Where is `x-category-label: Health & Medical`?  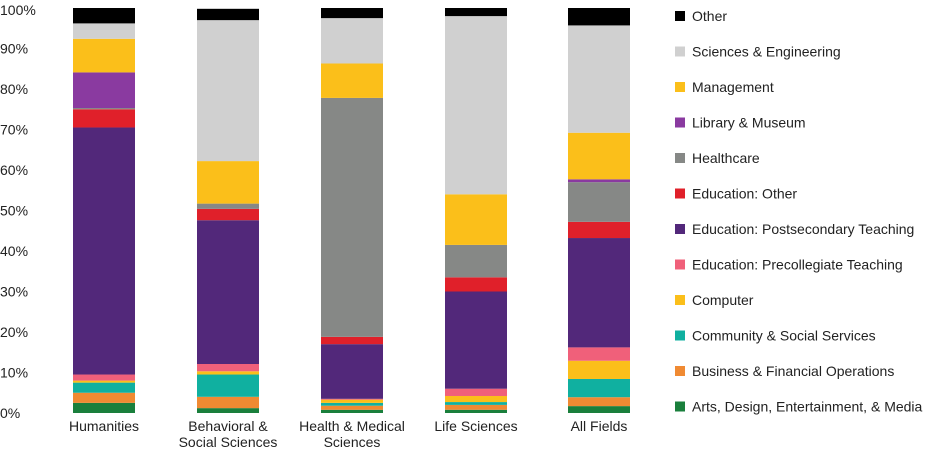 x-category-label: Health & Medical is located at coordinates (352, 426).